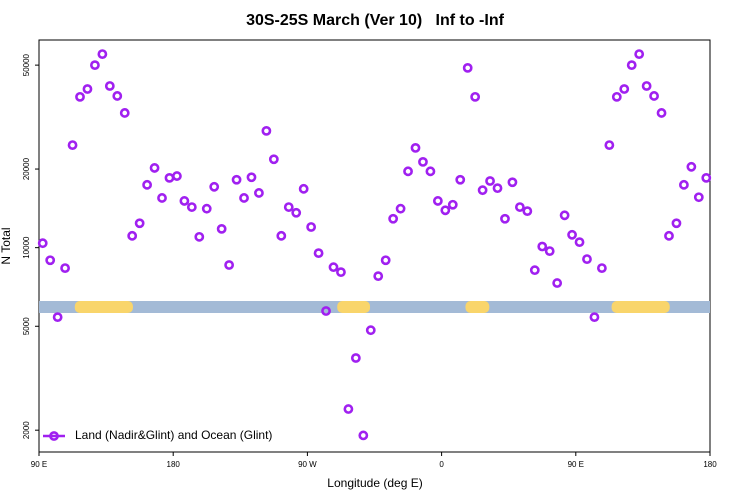  What do you see at coordinates (307, 464) in the screenshot?
I see `x-tick-label: 90 W` at bounding box center [307, 464].